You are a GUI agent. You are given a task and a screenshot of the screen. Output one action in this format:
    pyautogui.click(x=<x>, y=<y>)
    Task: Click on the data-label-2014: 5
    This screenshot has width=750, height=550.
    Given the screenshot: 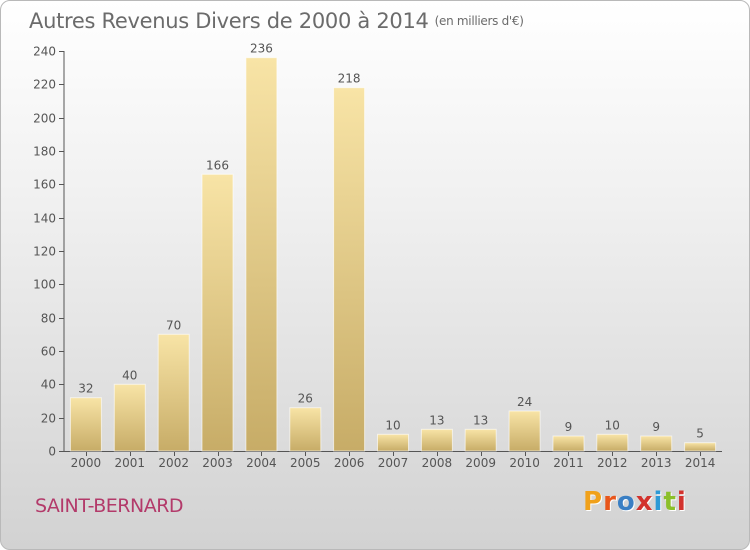 What is the action you would take?
    pyautogui.click(x=700, y=434)
    